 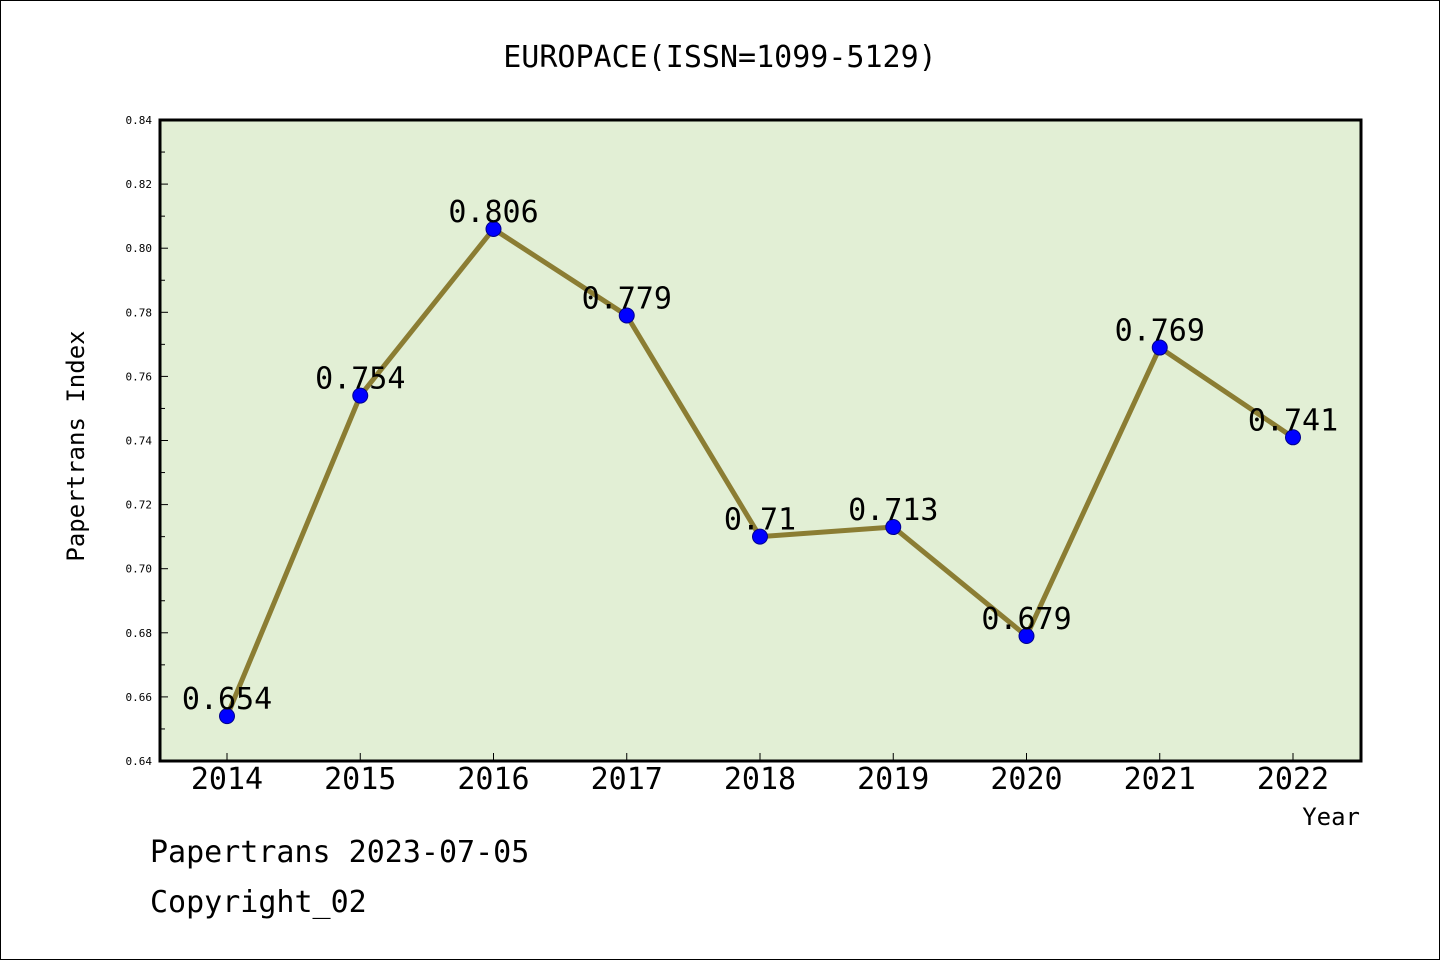 I want to click on data-label: 0.806, so click(x=493, y=212).